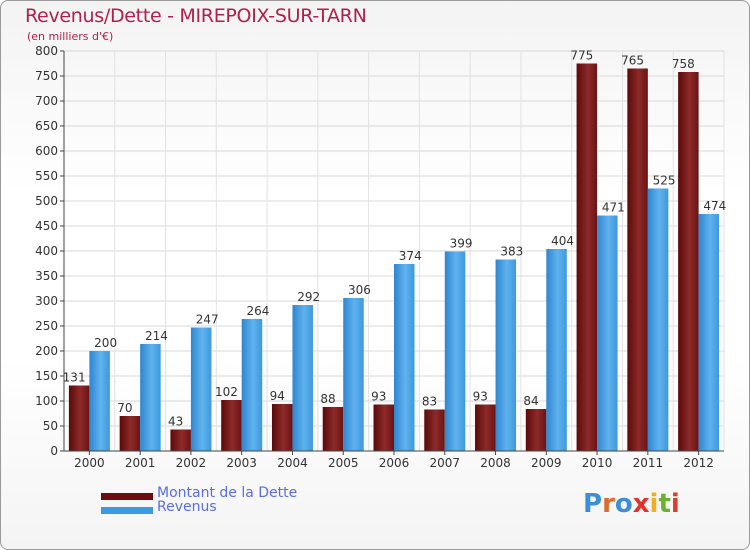 The height and width of the screenshot is (550, 750). I want to click on logo-letter: P, so click(593, 504).